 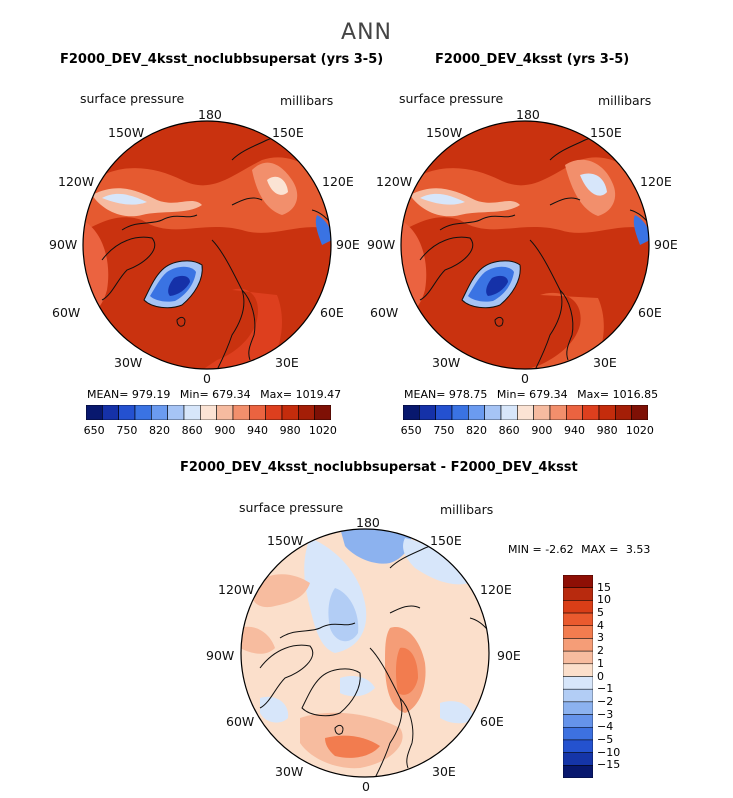 I want to click on colorbar-tick-label: −1, so click(x=605, y=689).